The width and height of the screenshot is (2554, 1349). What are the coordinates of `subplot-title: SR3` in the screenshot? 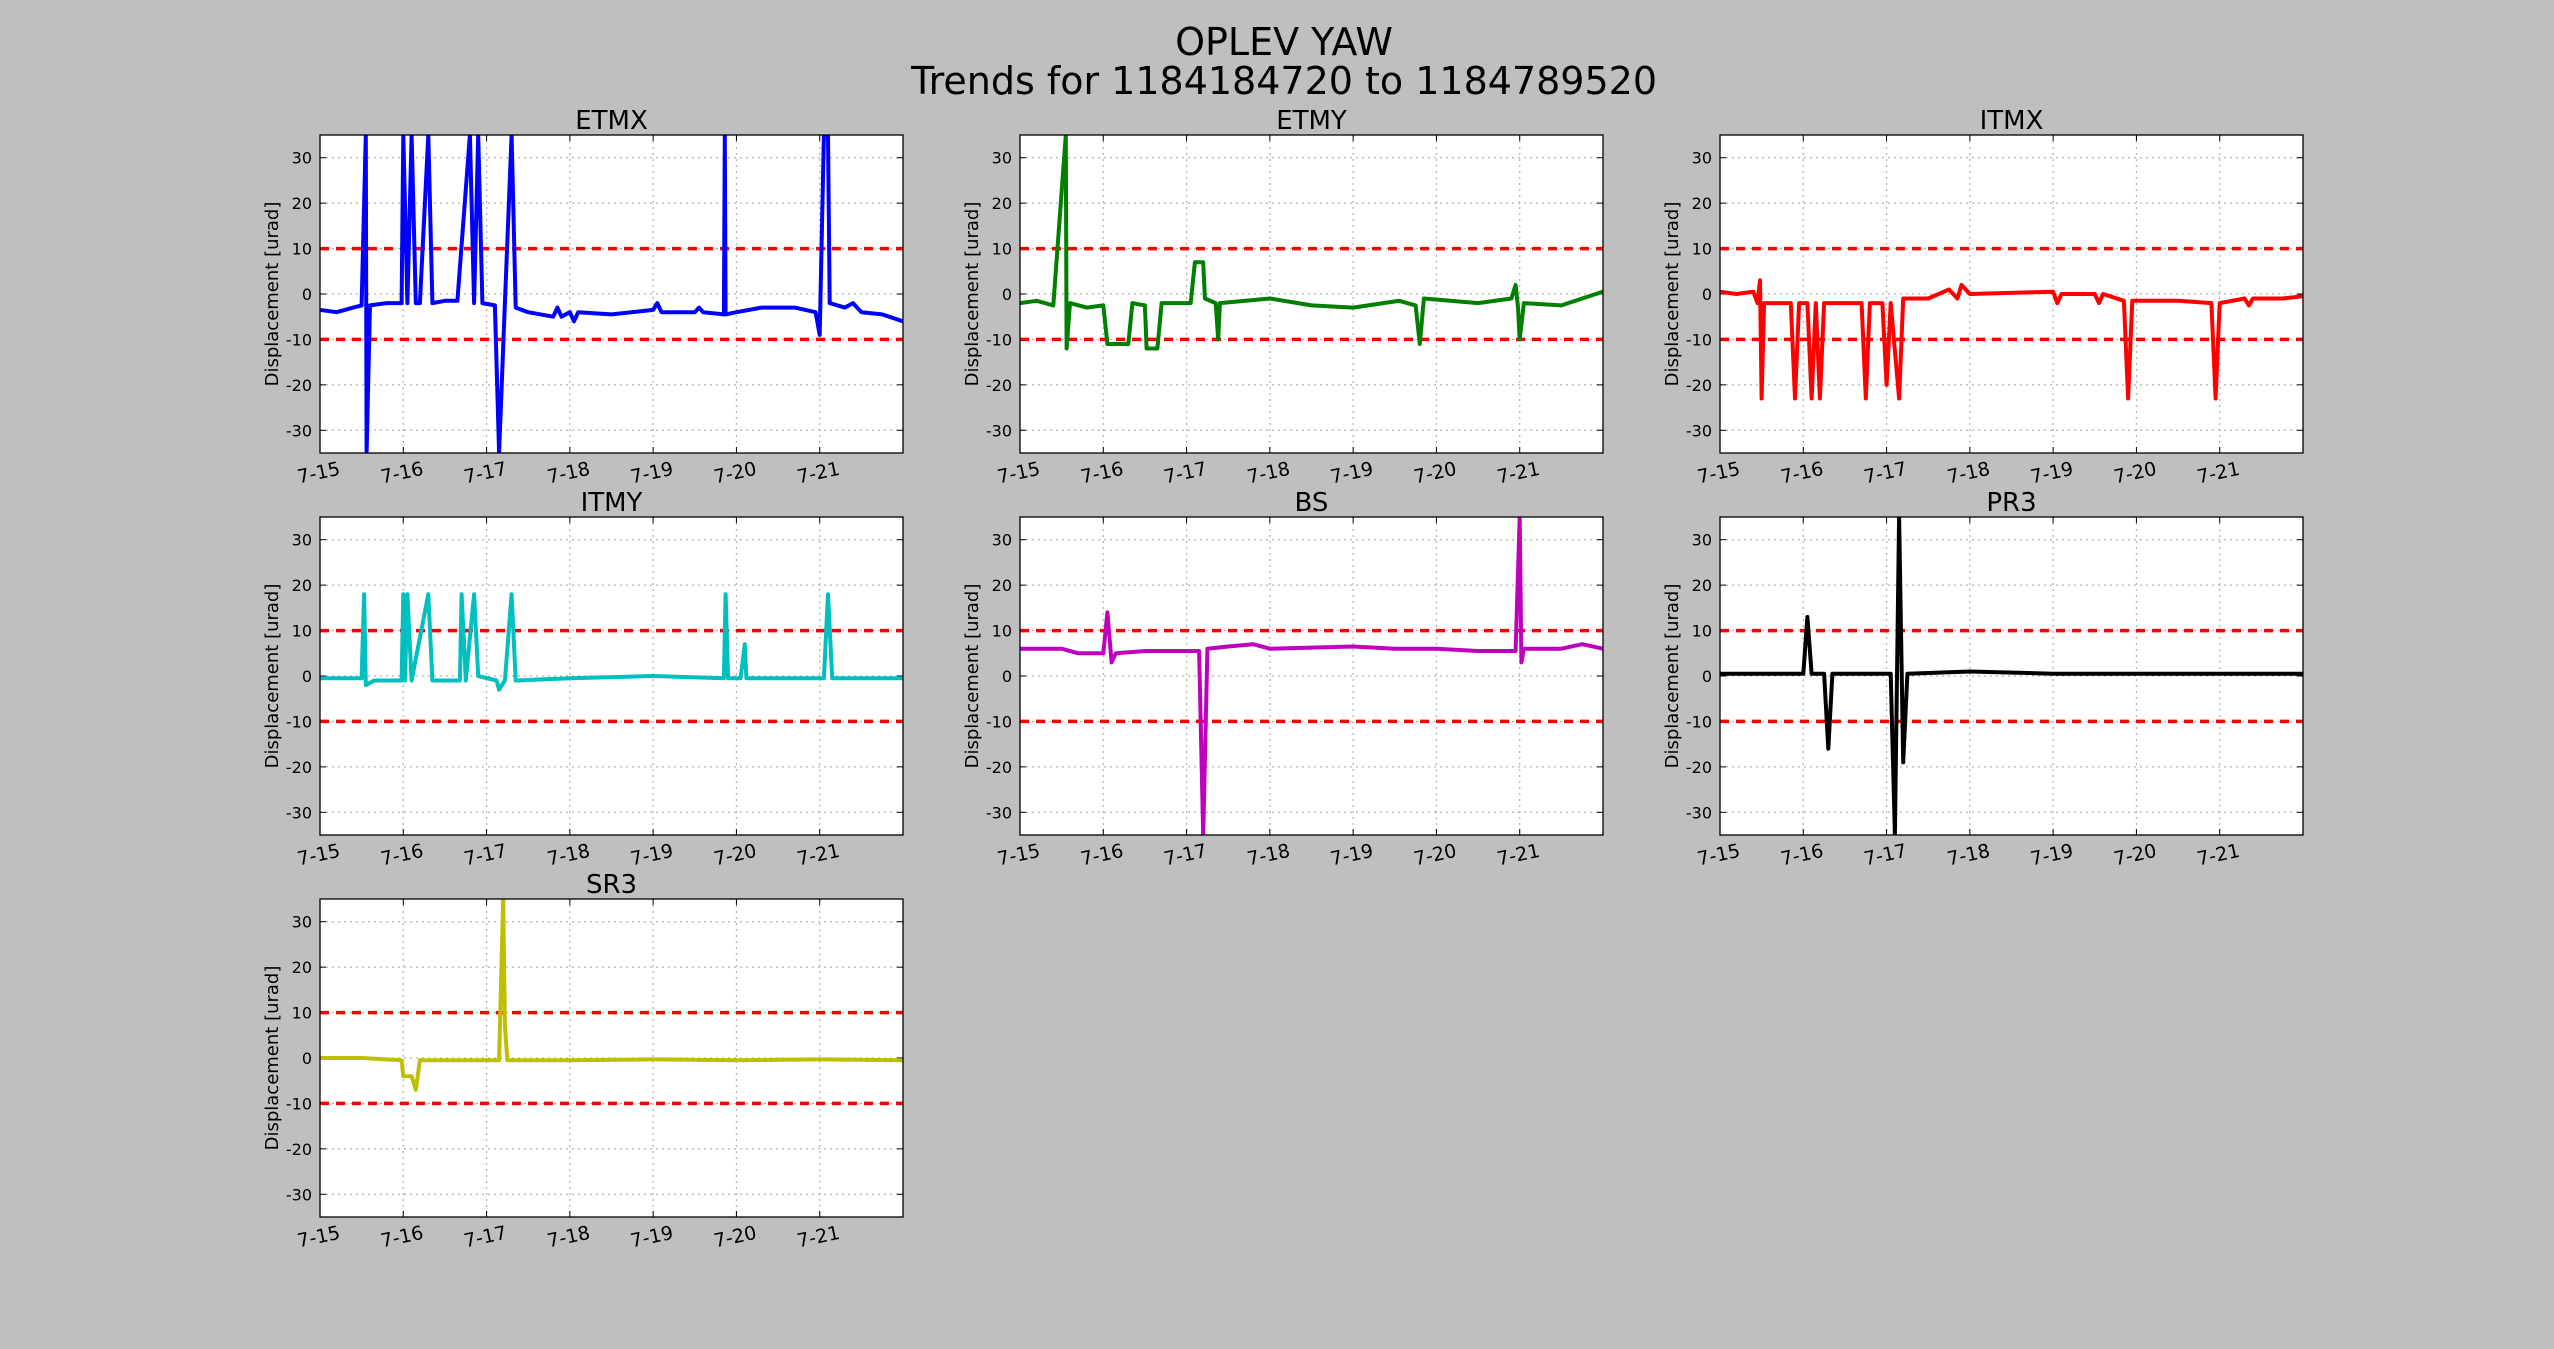 It's located at (611, 885).